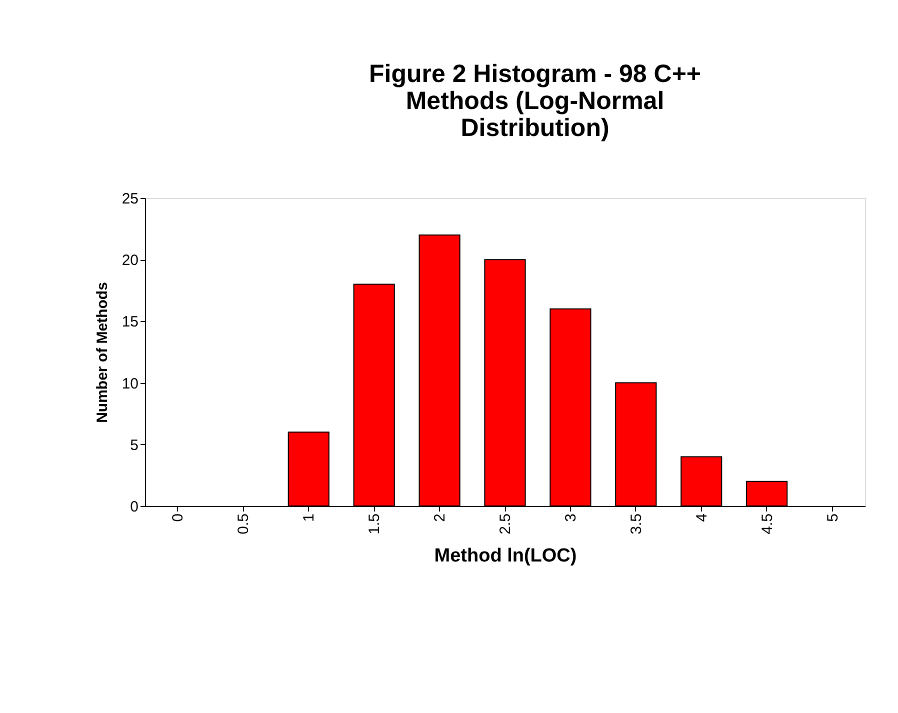 The width and height of the screenshot is (898, 713). What do you see at coordinates (130, 383) in the screenshot?
I see `y-tick-label: 10` at bounding box center [130, 383].